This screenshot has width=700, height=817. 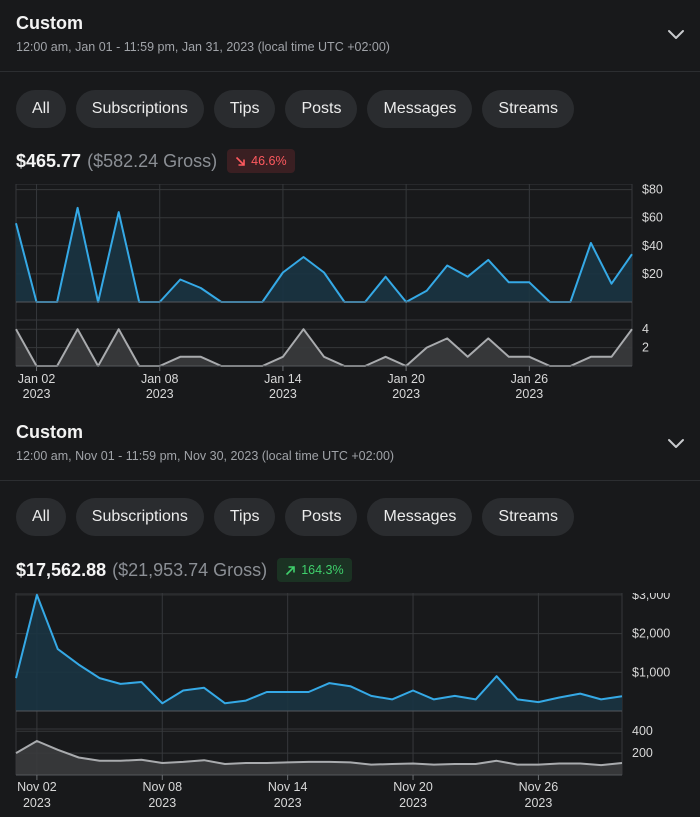 I want to click on x-tick-label: Nov 20, so click(x=413, y=787).